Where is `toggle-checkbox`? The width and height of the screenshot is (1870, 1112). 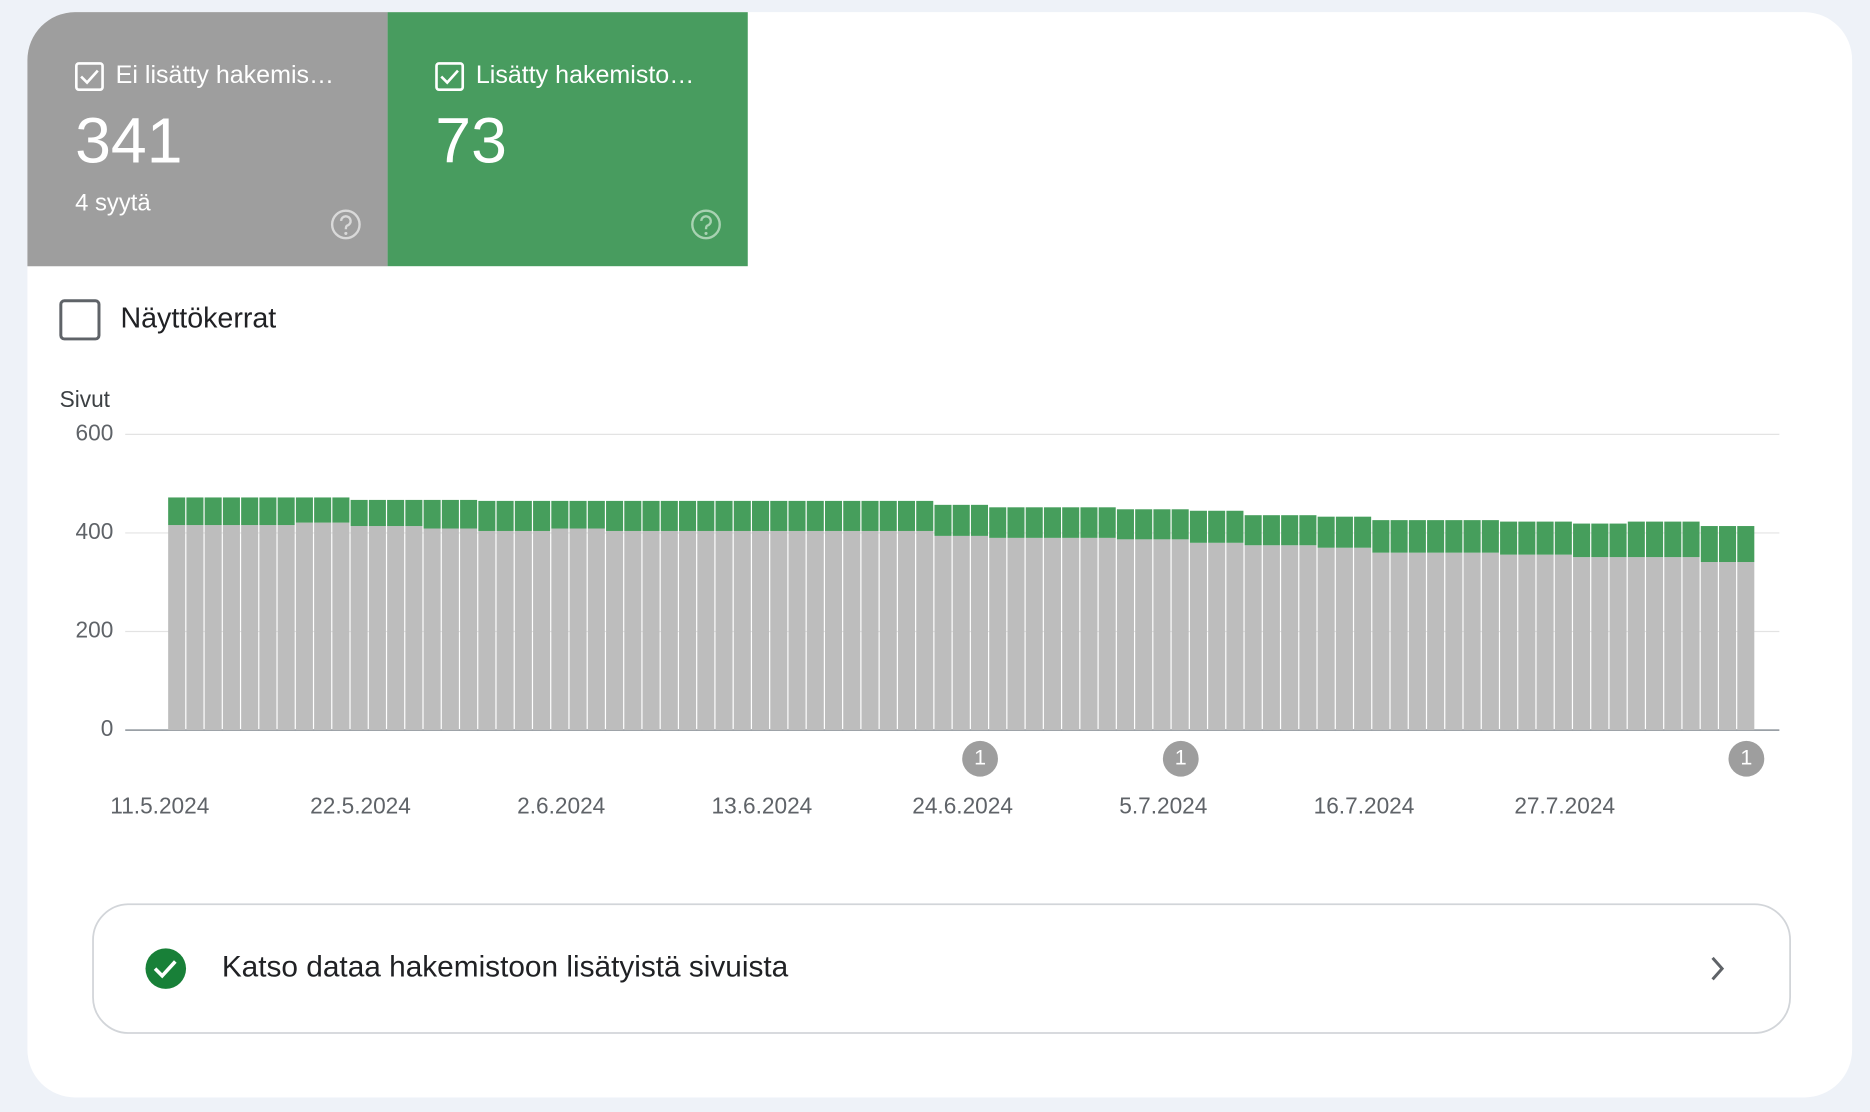 toggle-checkbox is located at coordinates (80, 320).